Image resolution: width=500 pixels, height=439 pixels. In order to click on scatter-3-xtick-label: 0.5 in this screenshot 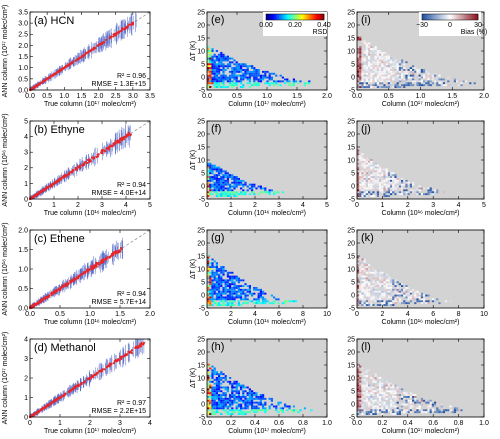, I will do `click(60, 314)`.